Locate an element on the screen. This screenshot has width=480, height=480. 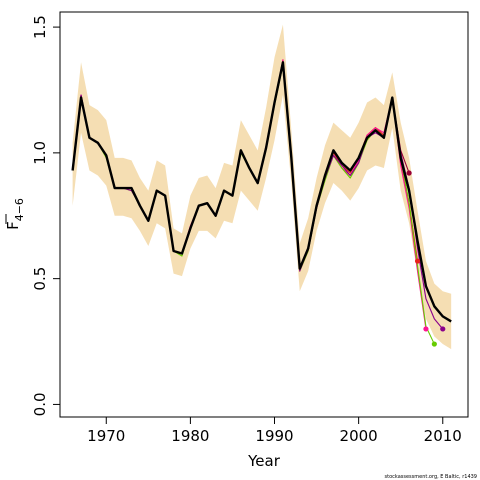
y-axis-title: F4−6 is located at coordinates (15, 214).